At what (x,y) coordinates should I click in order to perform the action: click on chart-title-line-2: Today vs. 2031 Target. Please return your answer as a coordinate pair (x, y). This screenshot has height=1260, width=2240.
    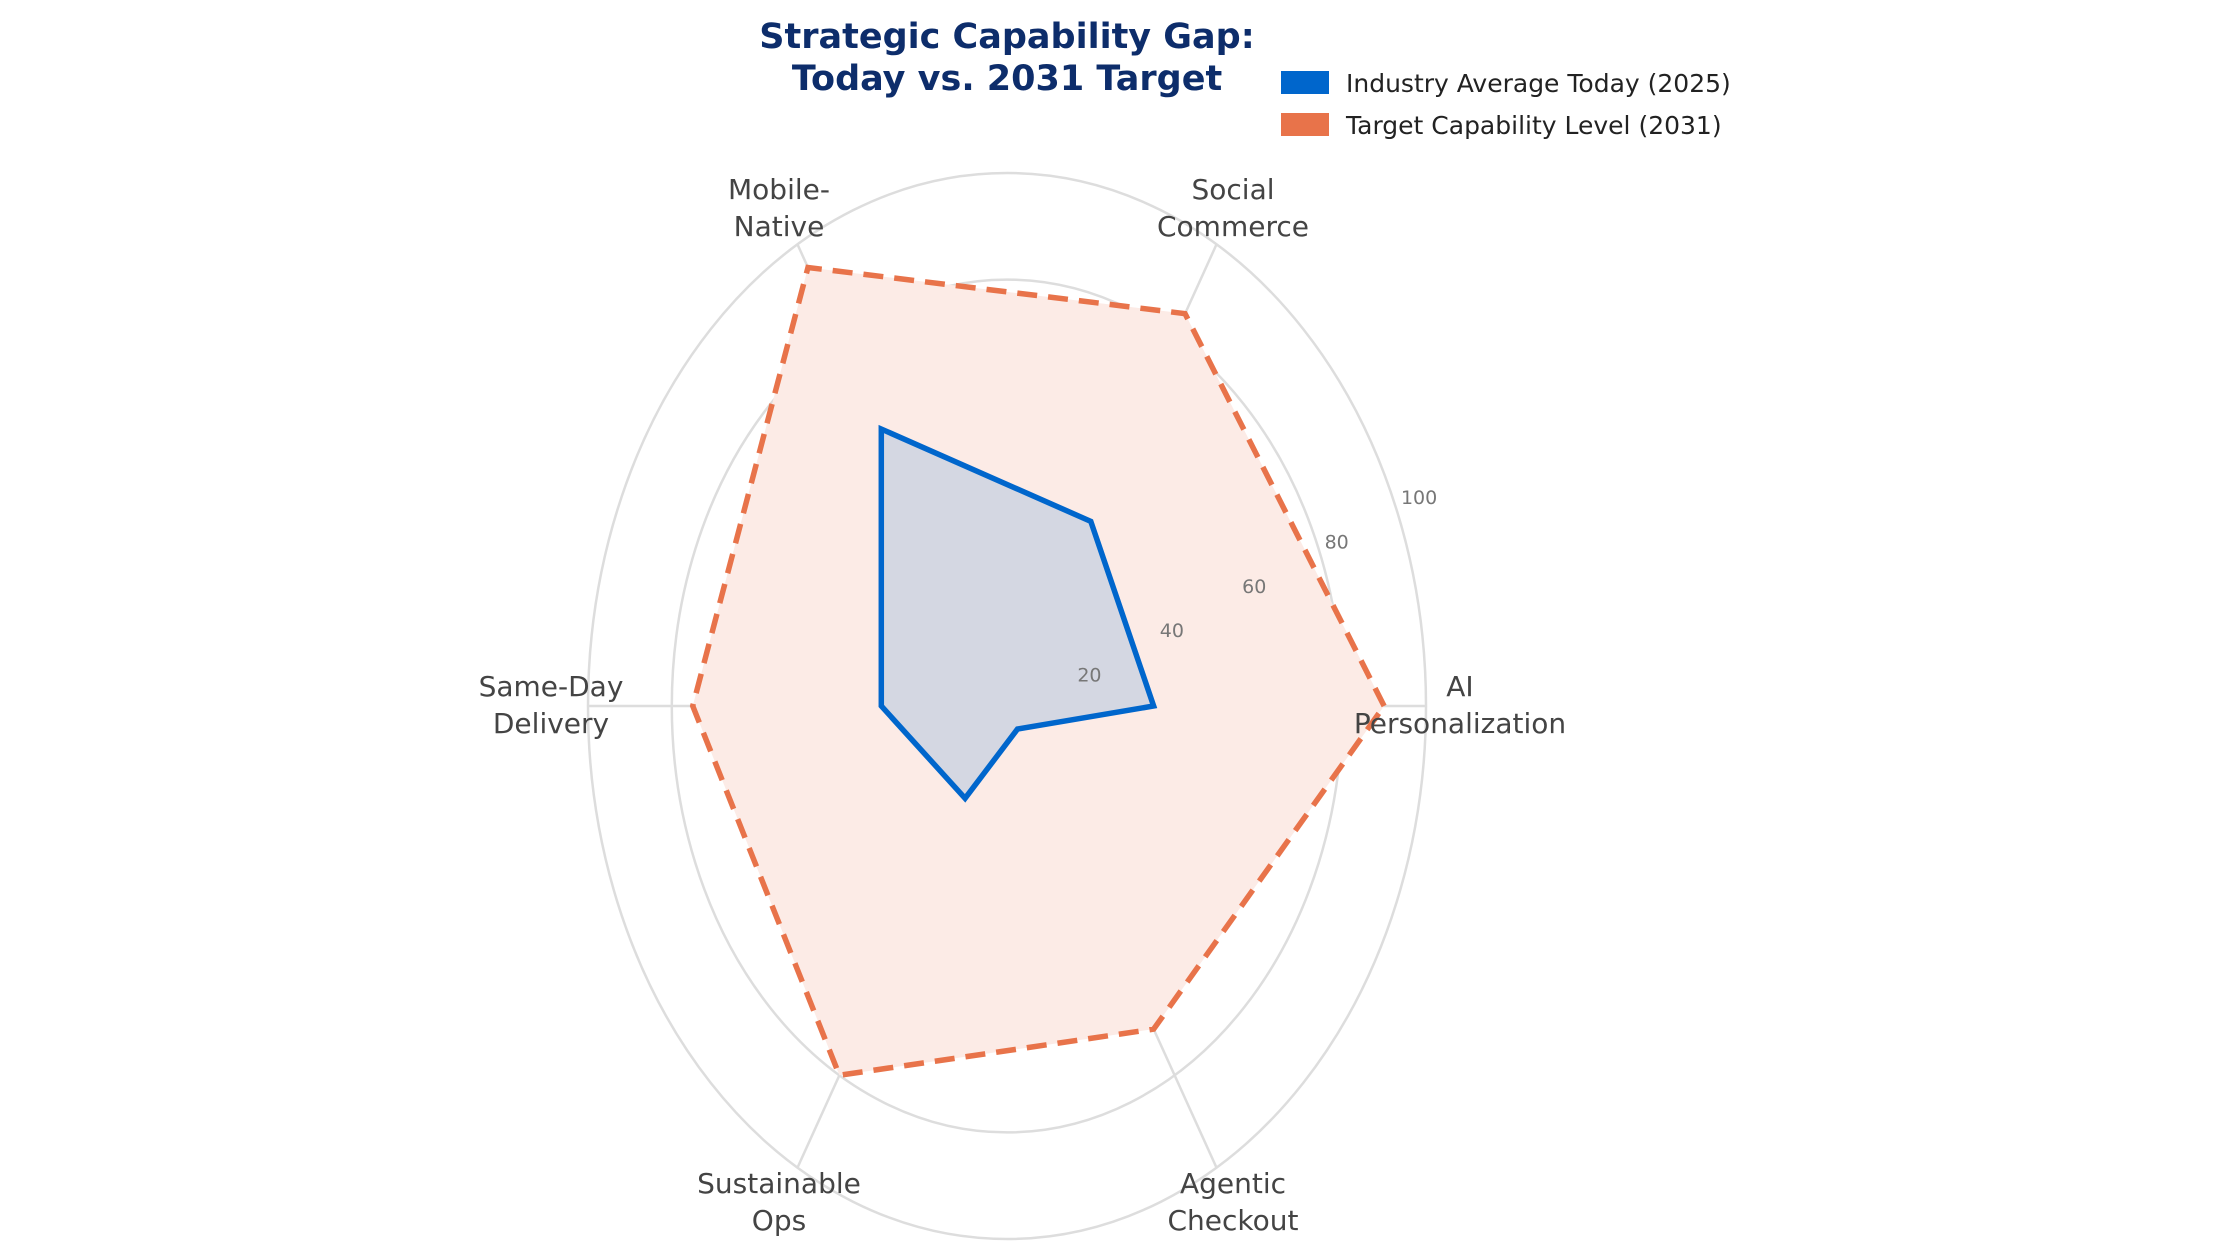
    Looking at the image, I should click on (1007, 79).